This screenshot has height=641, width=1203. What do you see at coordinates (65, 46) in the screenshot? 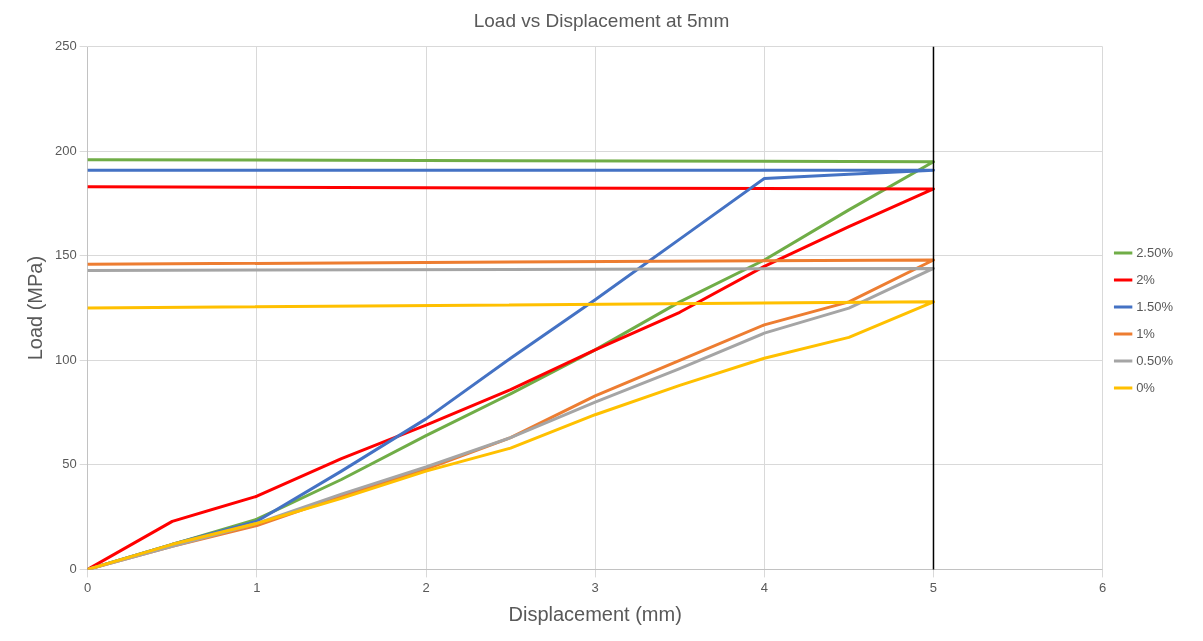
I see `y-tick-label: 250` at bounding box center [65, 46].